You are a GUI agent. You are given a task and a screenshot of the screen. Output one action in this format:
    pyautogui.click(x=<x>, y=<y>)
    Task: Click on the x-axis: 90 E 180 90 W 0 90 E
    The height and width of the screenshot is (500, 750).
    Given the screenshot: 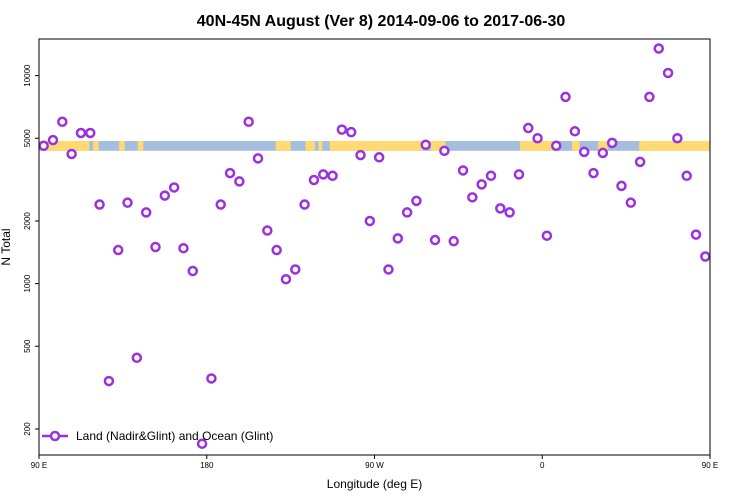 What is the action you would take?
    pyautogui.click(x=374, y=462)
    